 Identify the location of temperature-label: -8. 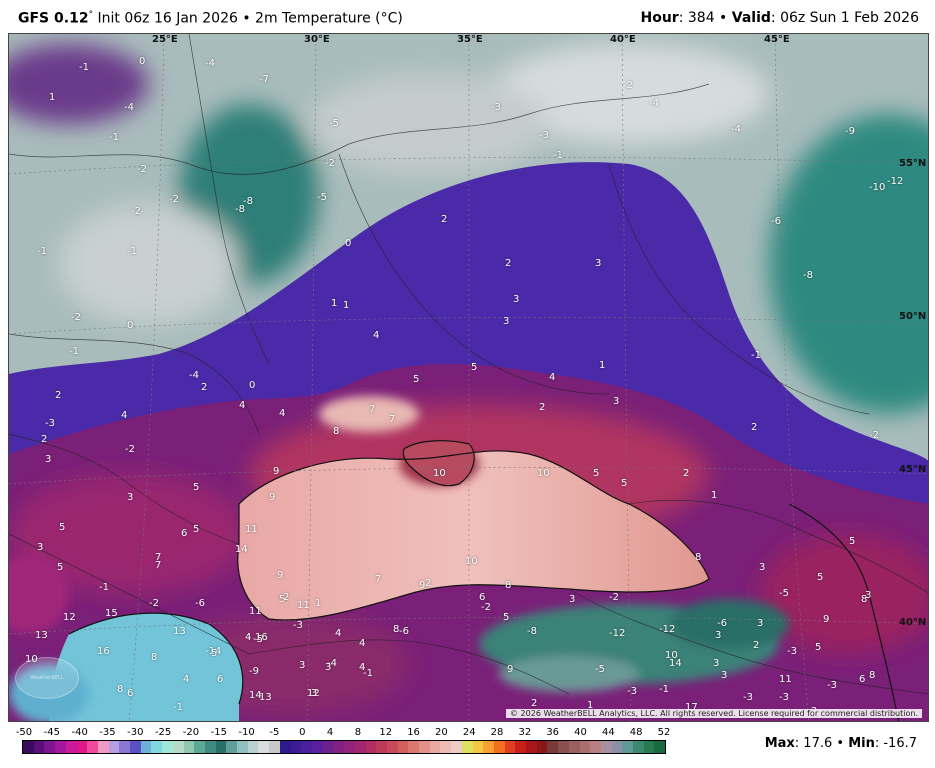
(248, 201).